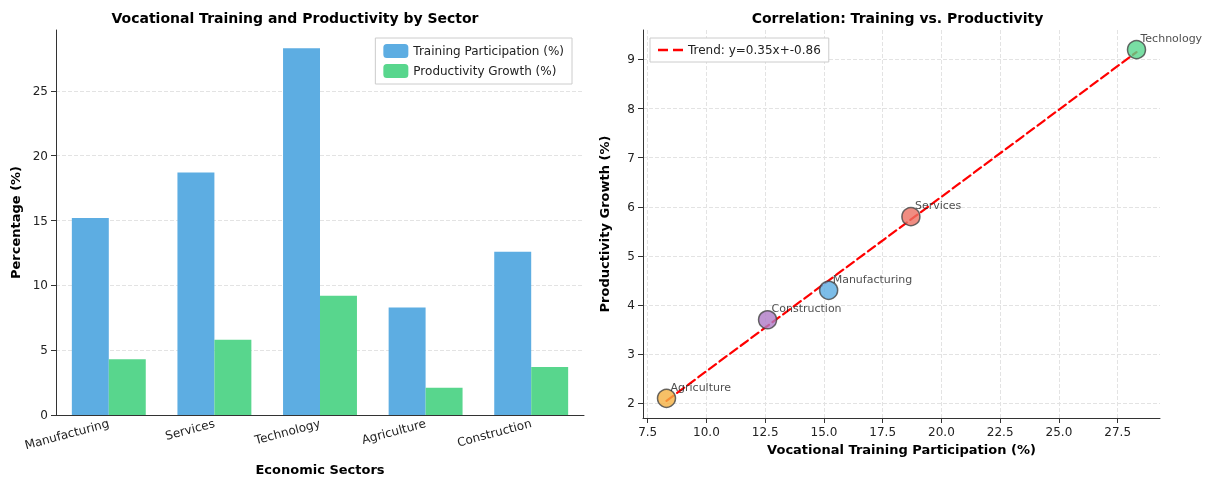 The image size is (1205, 481). I want to click on y-tick-label: 15, so click(40, 220).